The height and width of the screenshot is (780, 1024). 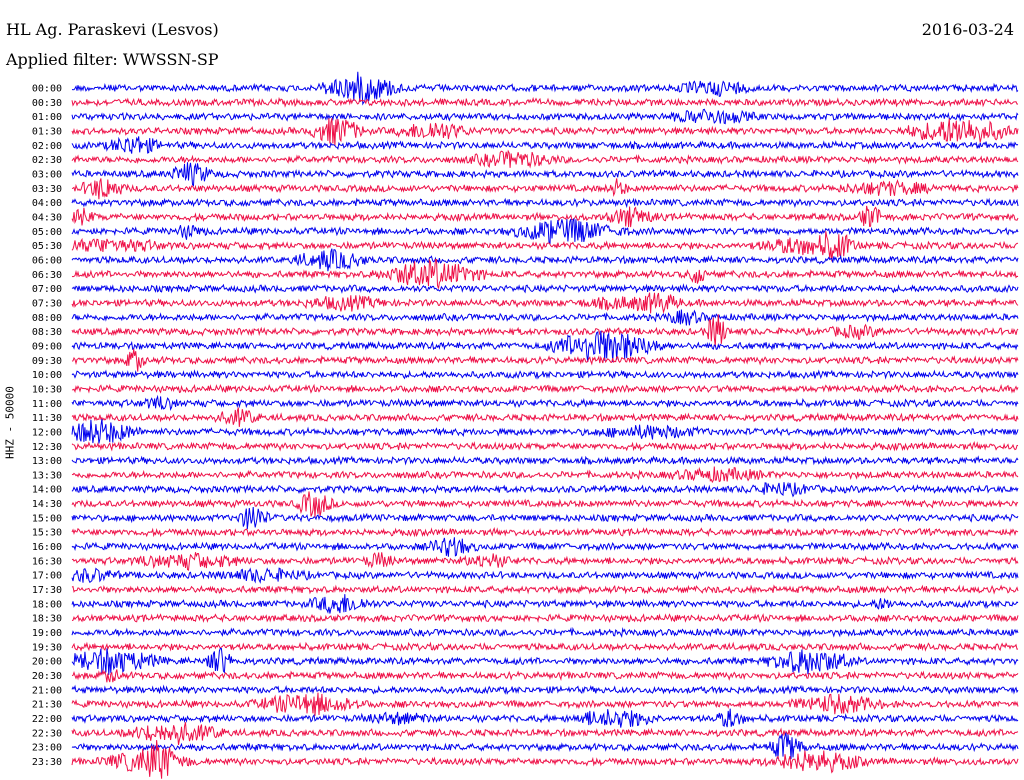 I want to click on row-time-label: 00:00, so click(x=47, y=89).